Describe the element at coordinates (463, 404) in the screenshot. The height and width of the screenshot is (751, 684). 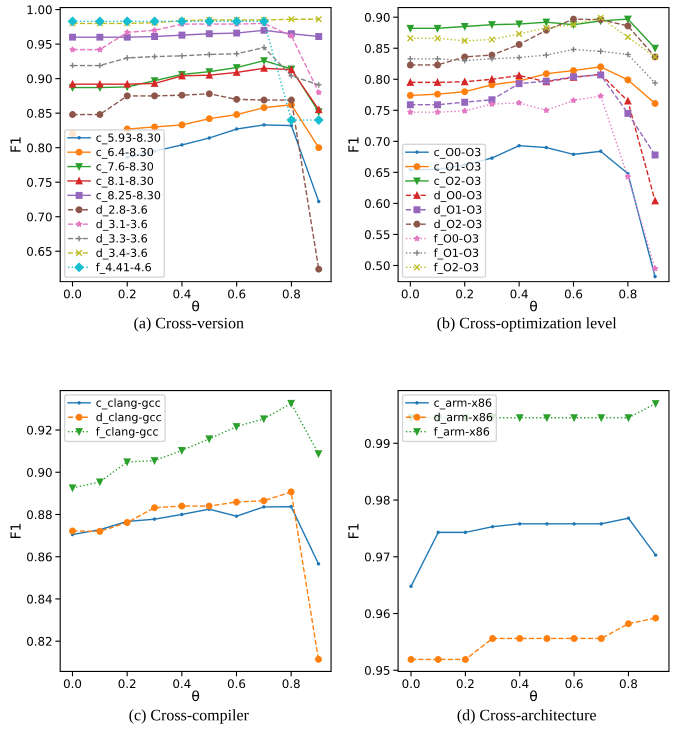
I see `legend-label: c_arm-x86` at that location.